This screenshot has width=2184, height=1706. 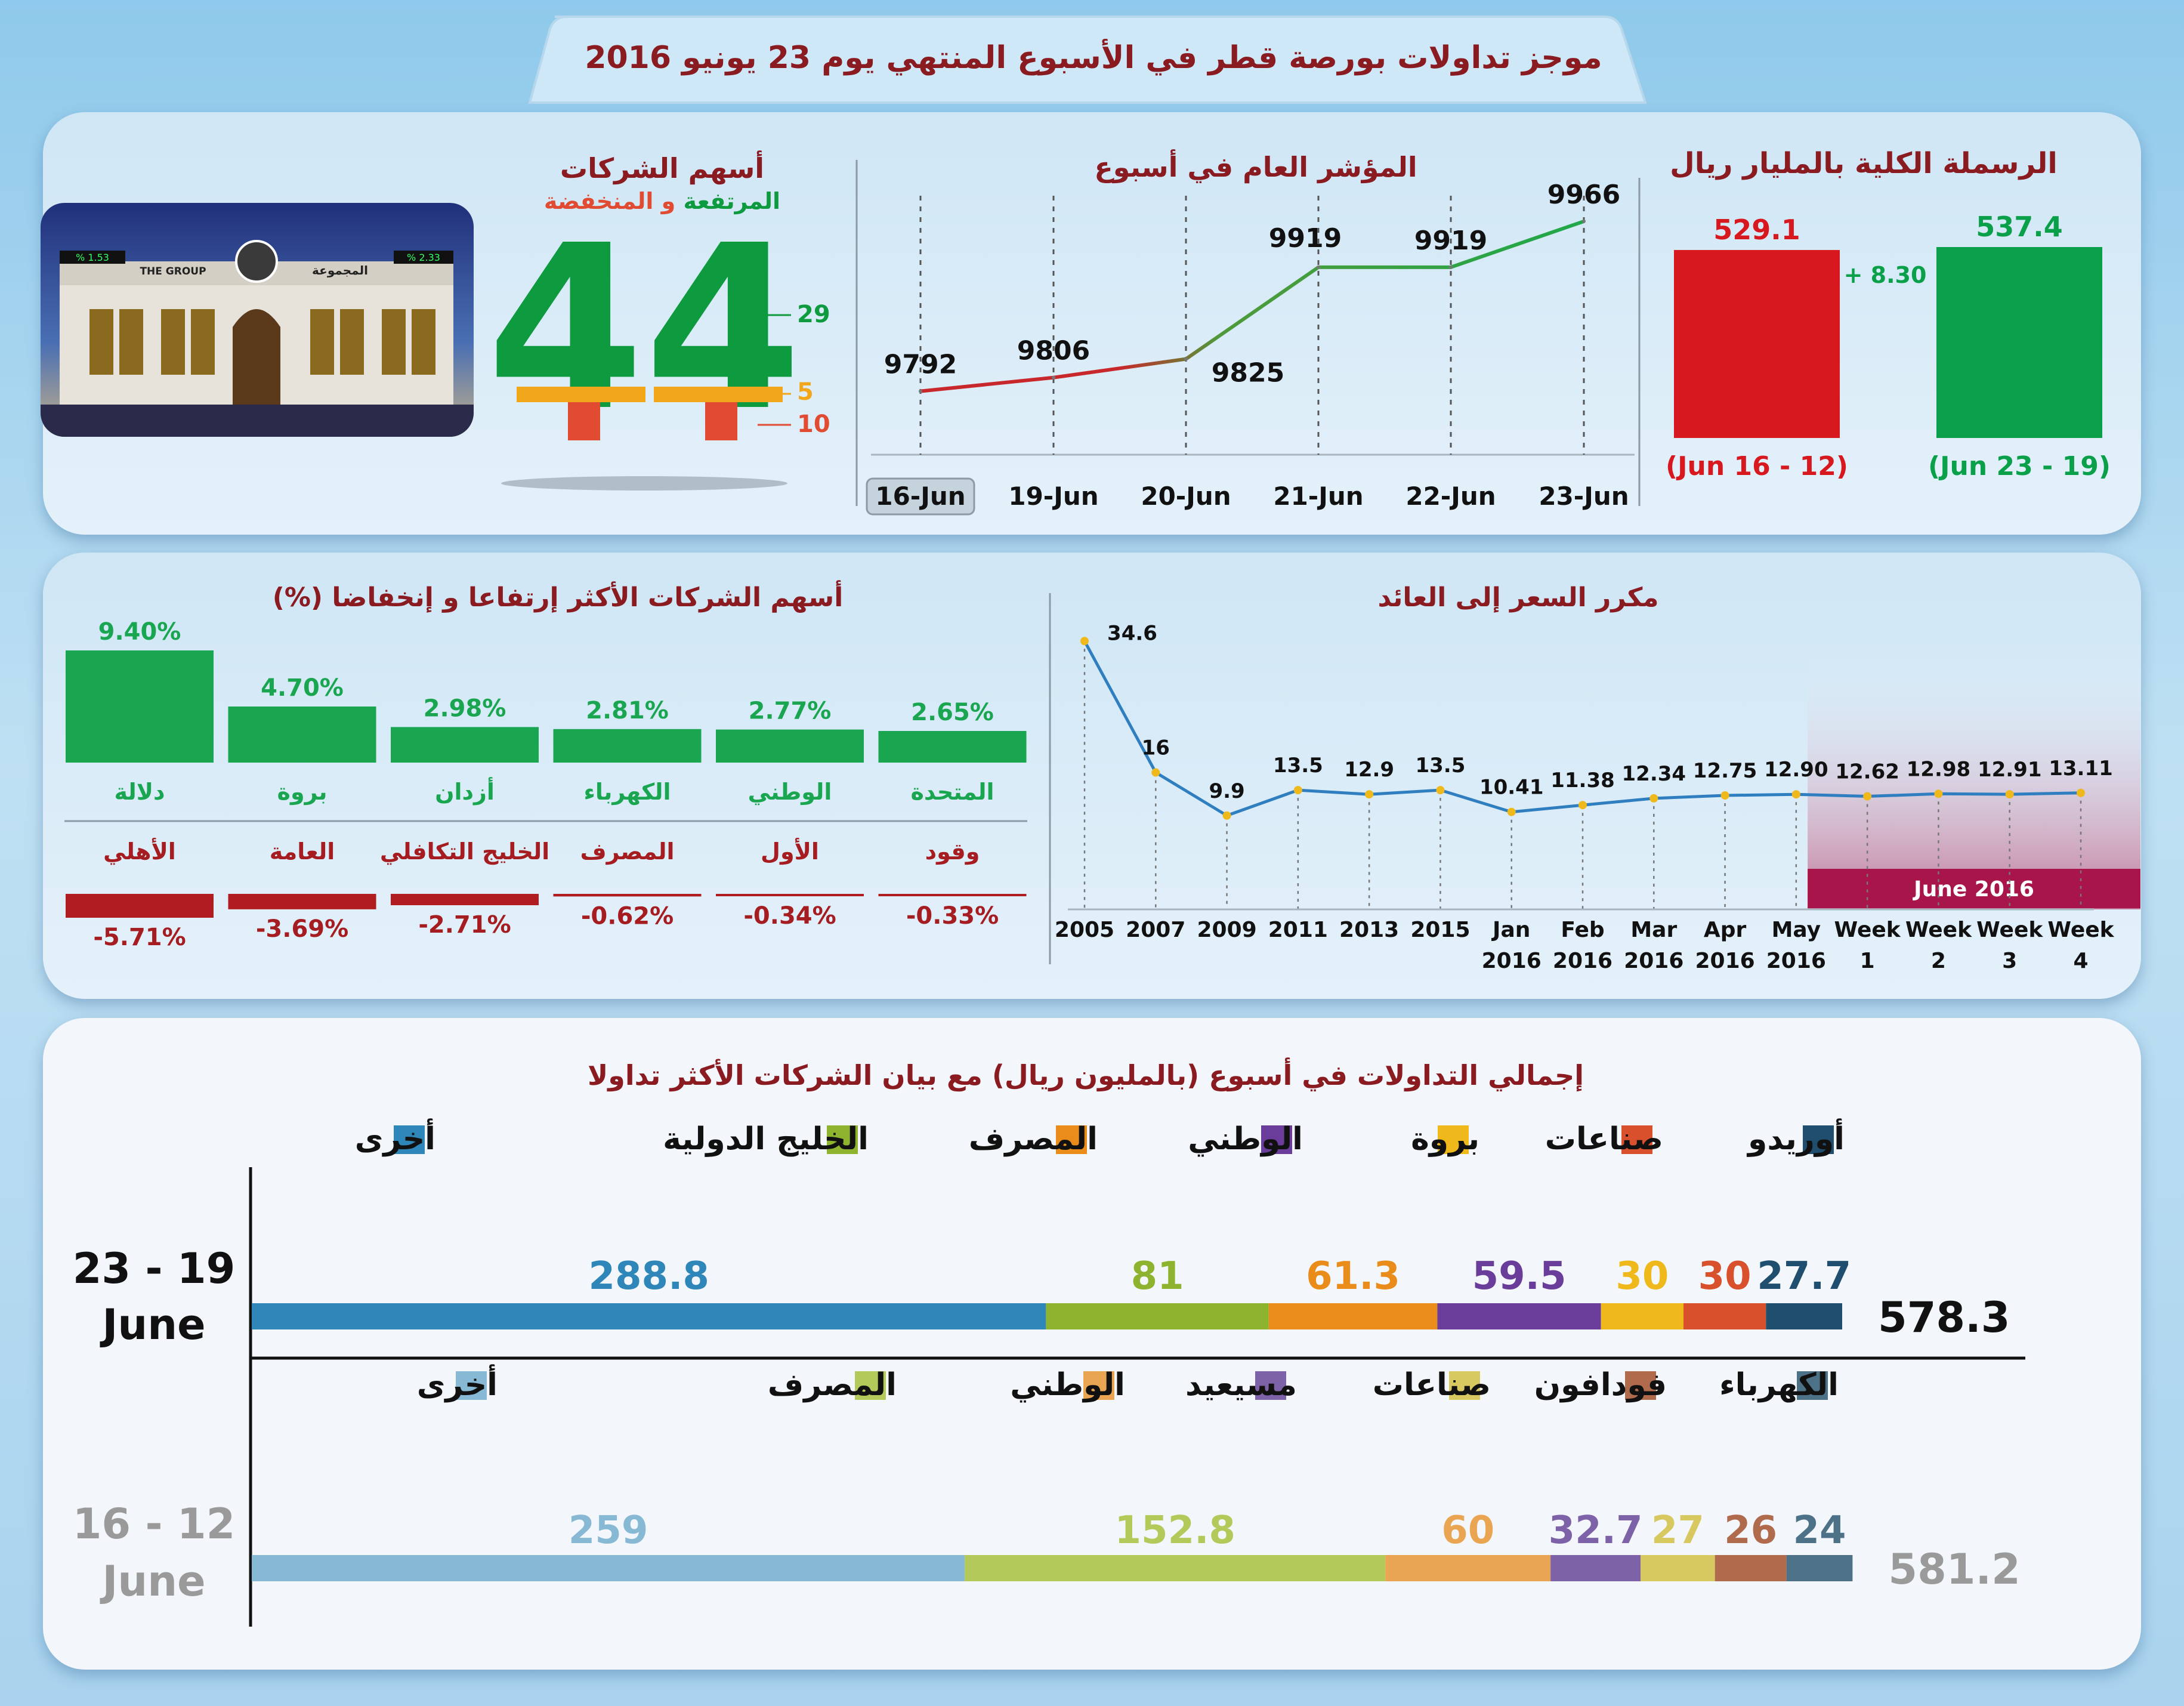 I want to click on index-category-label: 23-Jun, so click(x=1584, y=496).